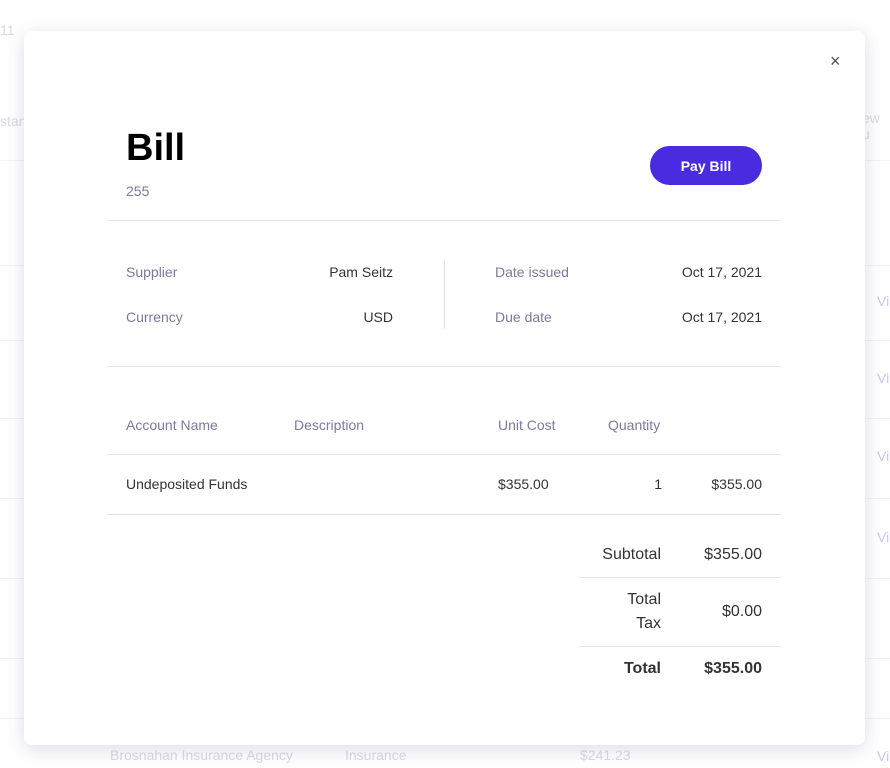 The width and height of the screenshot is (890, 768). I want to click on bg-category: Insurance, so click(376, 755).